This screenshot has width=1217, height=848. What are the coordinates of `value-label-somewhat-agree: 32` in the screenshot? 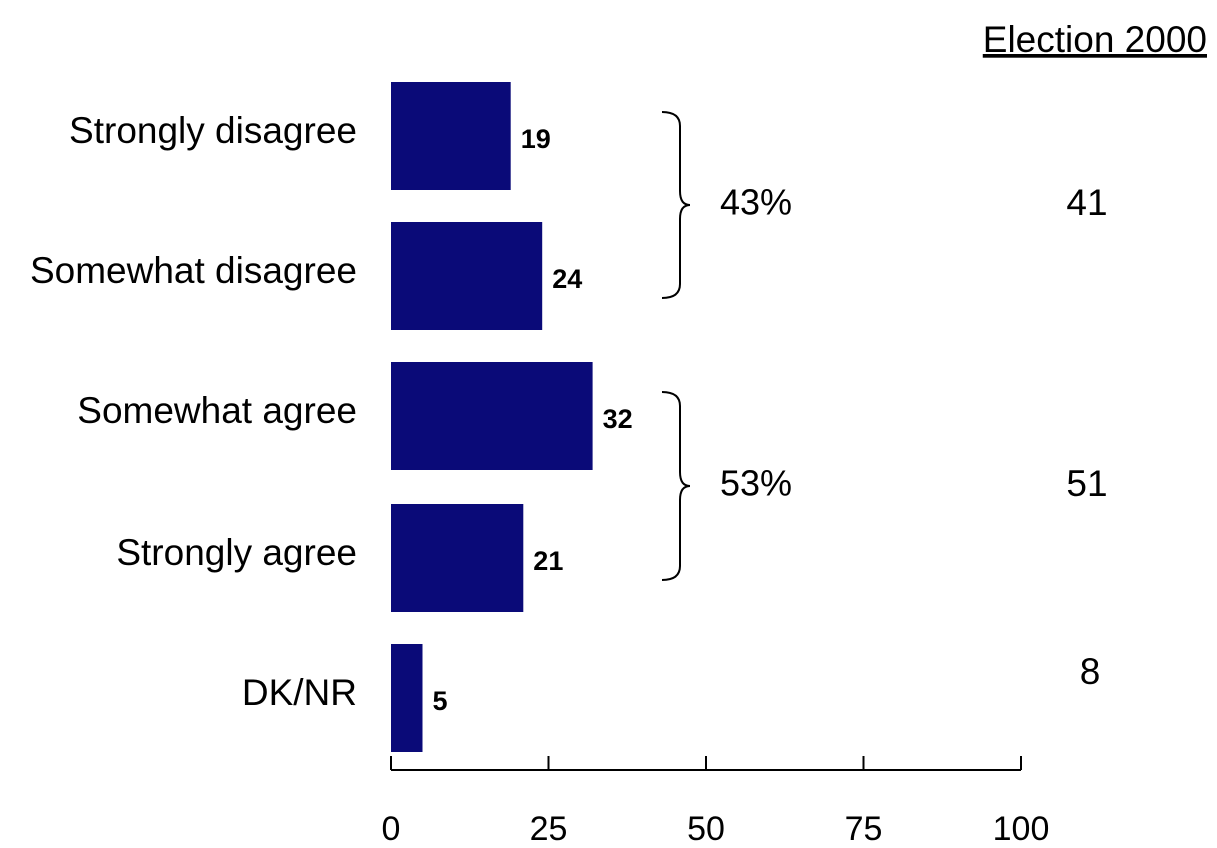 It's located at (618, 419).